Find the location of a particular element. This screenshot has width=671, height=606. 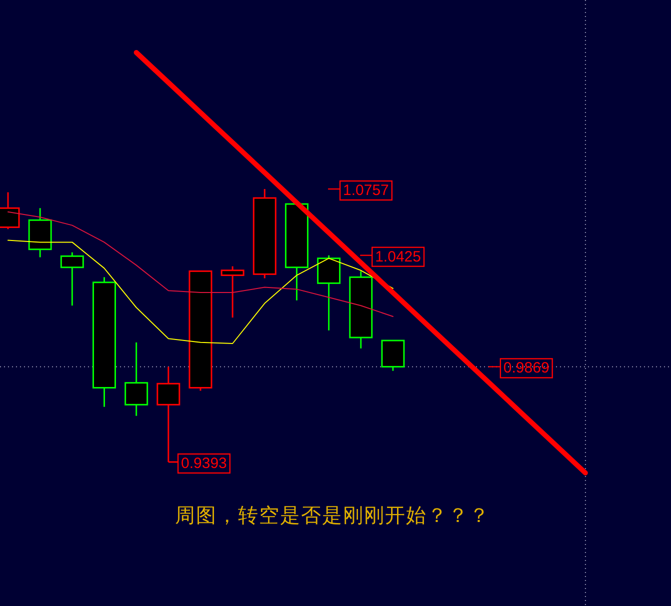

annotation: 1.0425 is located at coordinates (398, 257).